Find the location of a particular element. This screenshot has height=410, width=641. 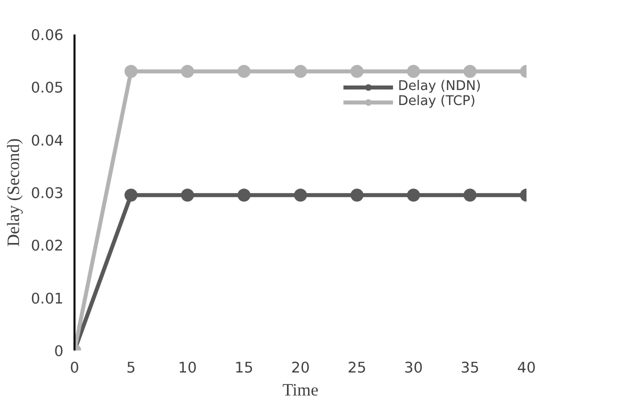

x-tick-label: 15 is located at coordinates (244, 368).